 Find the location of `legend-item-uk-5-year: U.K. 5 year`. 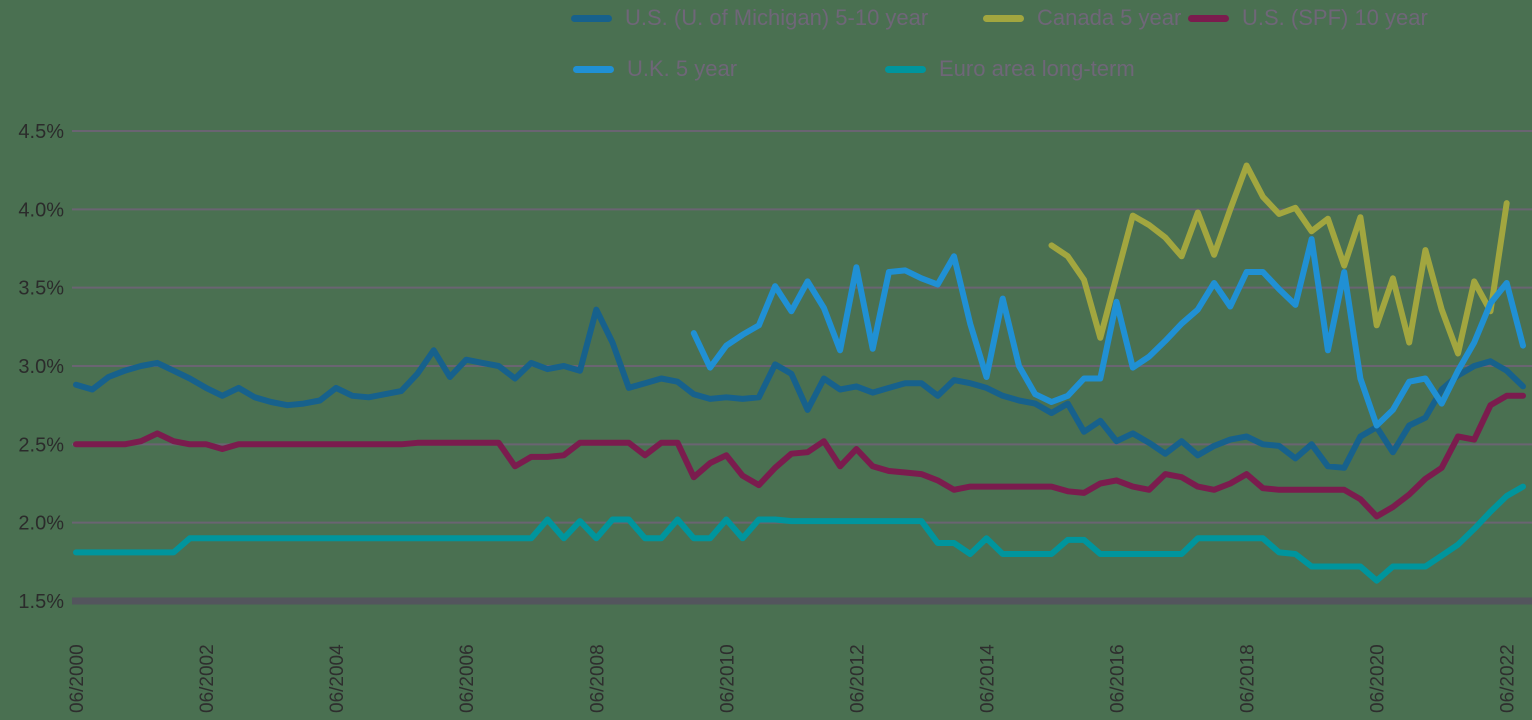

legend-item-uk-5-year: U.K. 5 year is located at coordinates (655, 69).